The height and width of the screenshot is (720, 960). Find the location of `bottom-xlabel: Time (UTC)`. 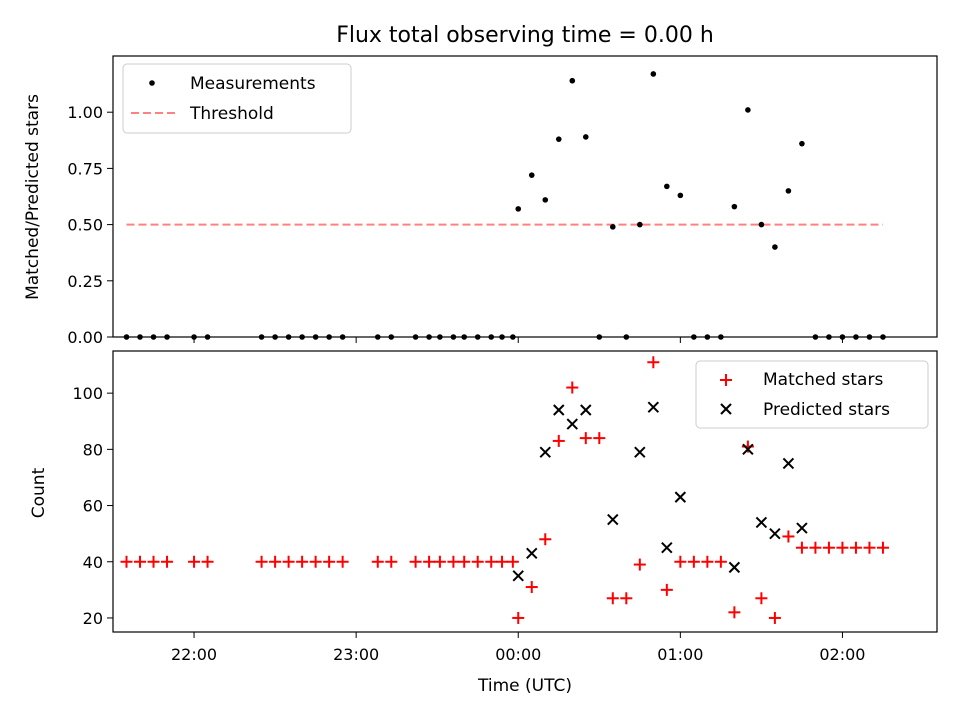

bottom-xlabel: Time (UTC) is located at coordinates (524, 686).